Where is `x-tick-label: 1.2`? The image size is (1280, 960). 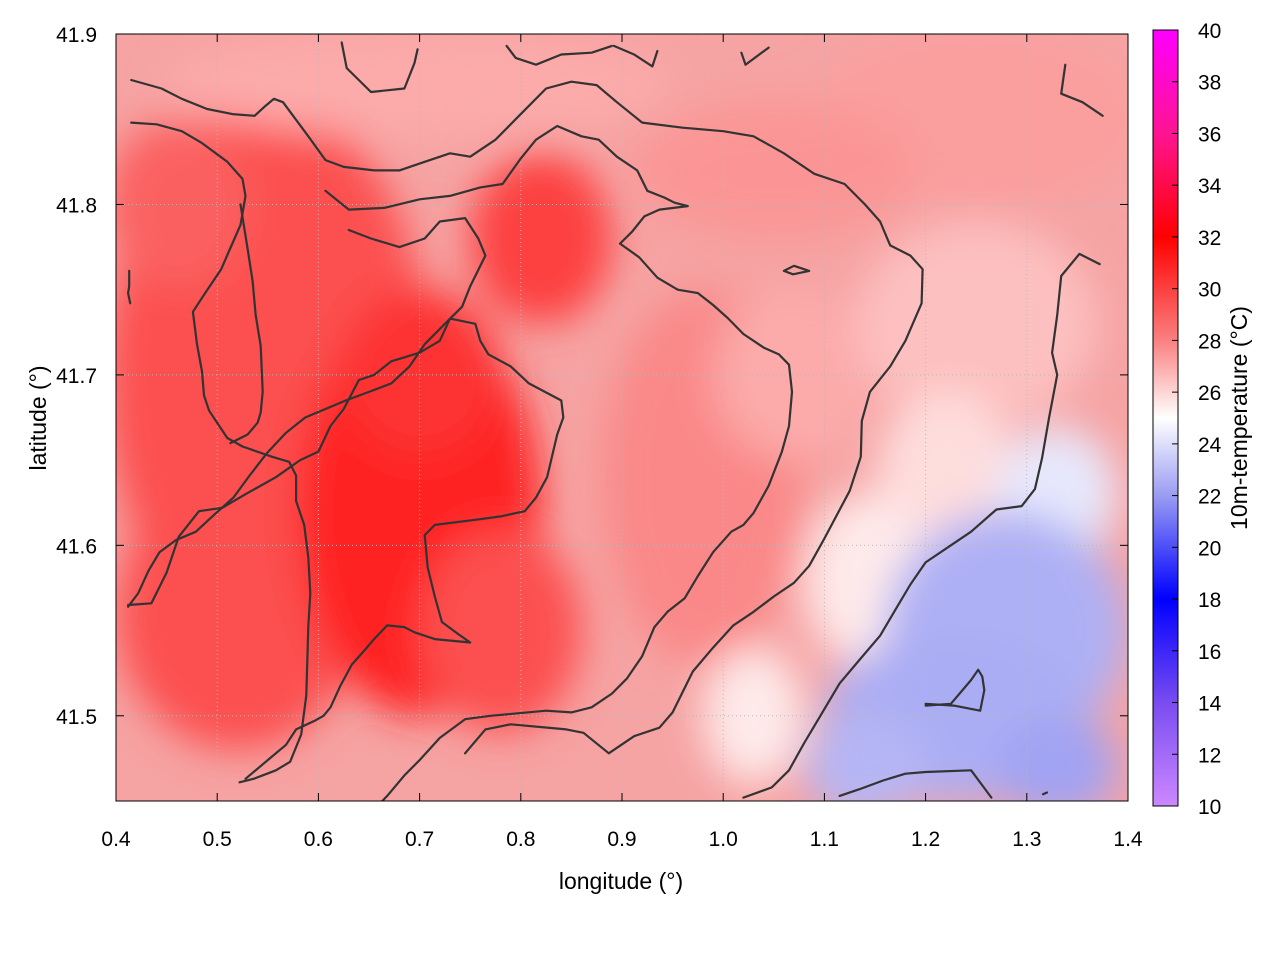
x-tick-label: 1.2 is located at coordinates (925, 839).